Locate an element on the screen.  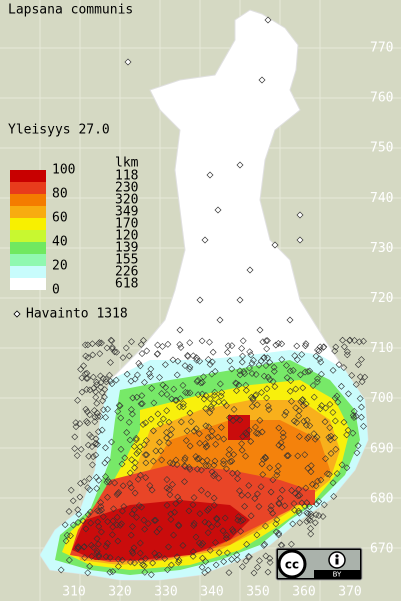
x-axis-label: 330 is located at coordinates (165, 592).